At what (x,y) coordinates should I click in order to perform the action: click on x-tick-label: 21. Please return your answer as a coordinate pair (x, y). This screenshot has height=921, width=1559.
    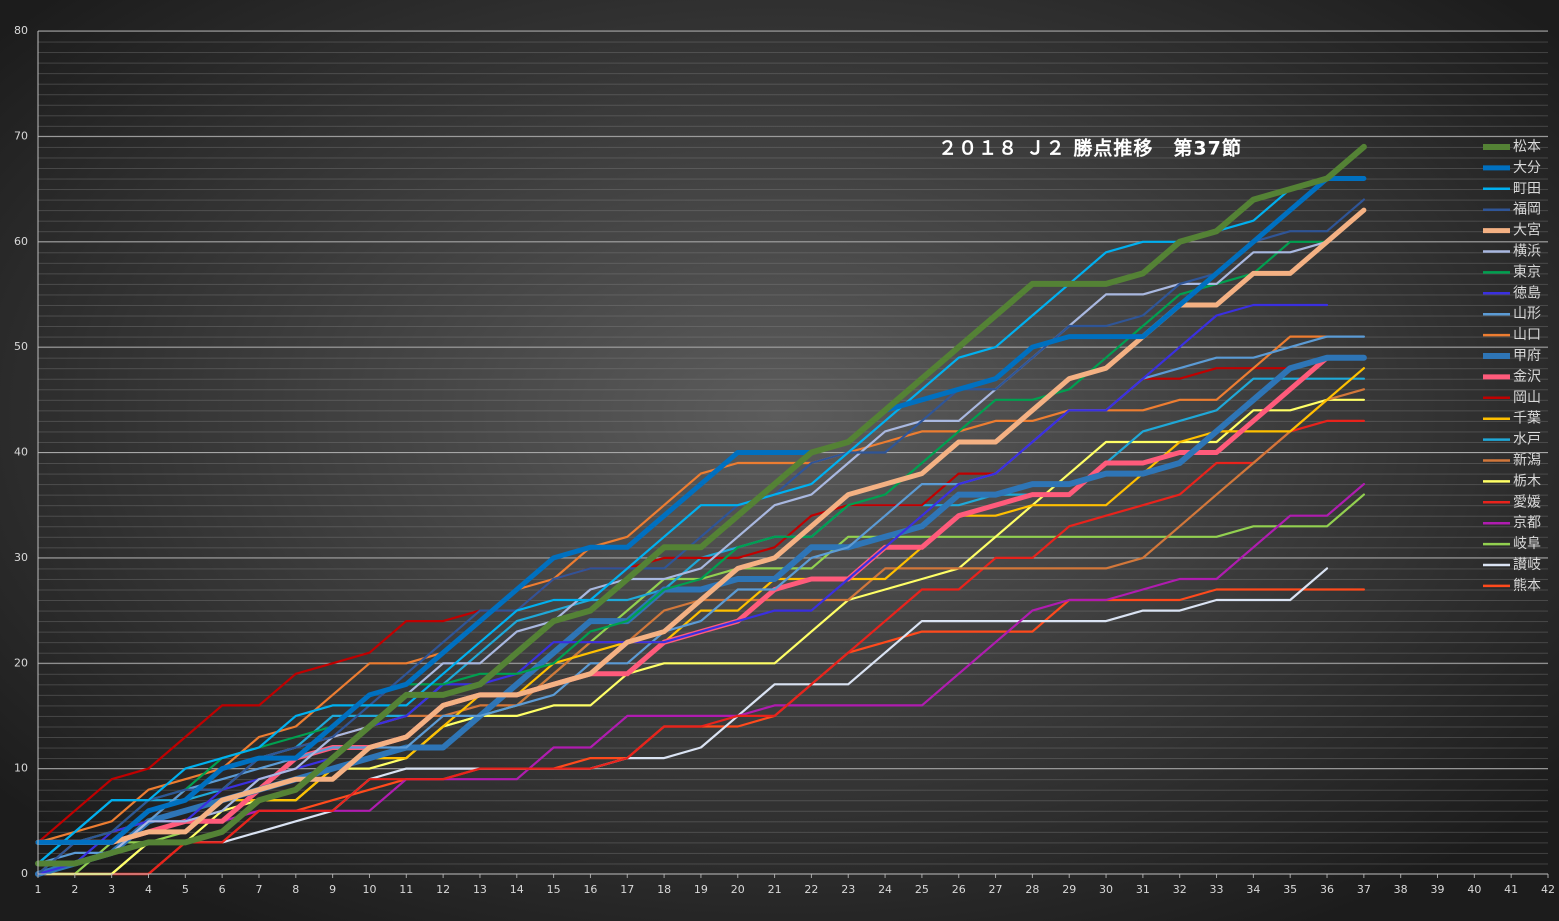
    Looking at the image, I should click on (775, 889).